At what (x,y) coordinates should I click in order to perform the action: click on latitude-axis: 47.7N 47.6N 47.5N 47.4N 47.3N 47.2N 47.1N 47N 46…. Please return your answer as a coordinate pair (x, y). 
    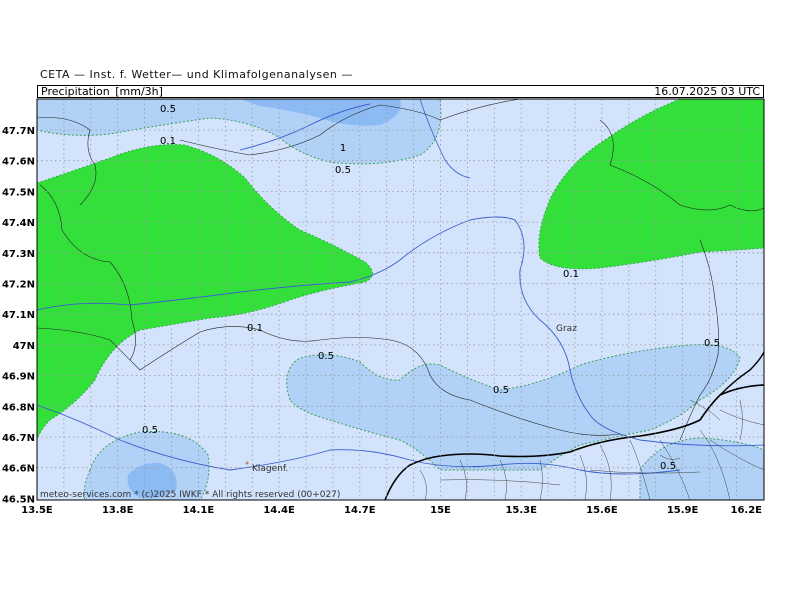
    Looking at the image, I should click on (18, 315).